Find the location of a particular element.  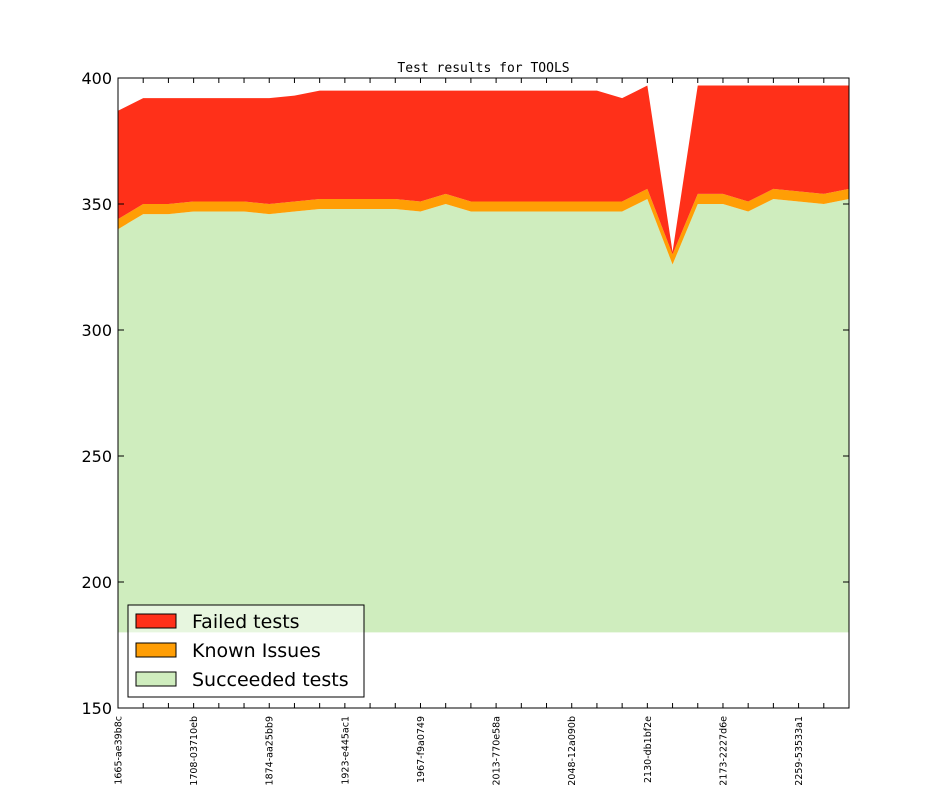

x-tick-label: 2259-53533a1 is located at coordinates (799, 751).